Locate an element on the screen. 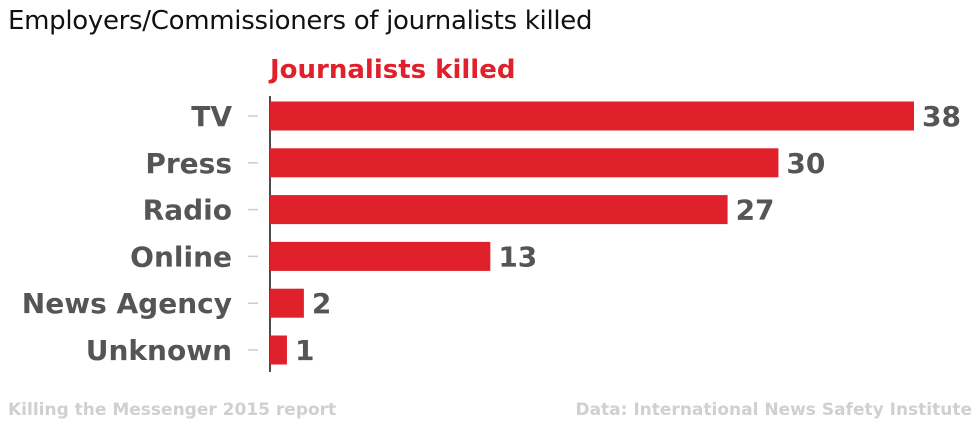 The width and height of the screenshot is (980, 424). value-label: 38 is located at coordinates (941, 116).